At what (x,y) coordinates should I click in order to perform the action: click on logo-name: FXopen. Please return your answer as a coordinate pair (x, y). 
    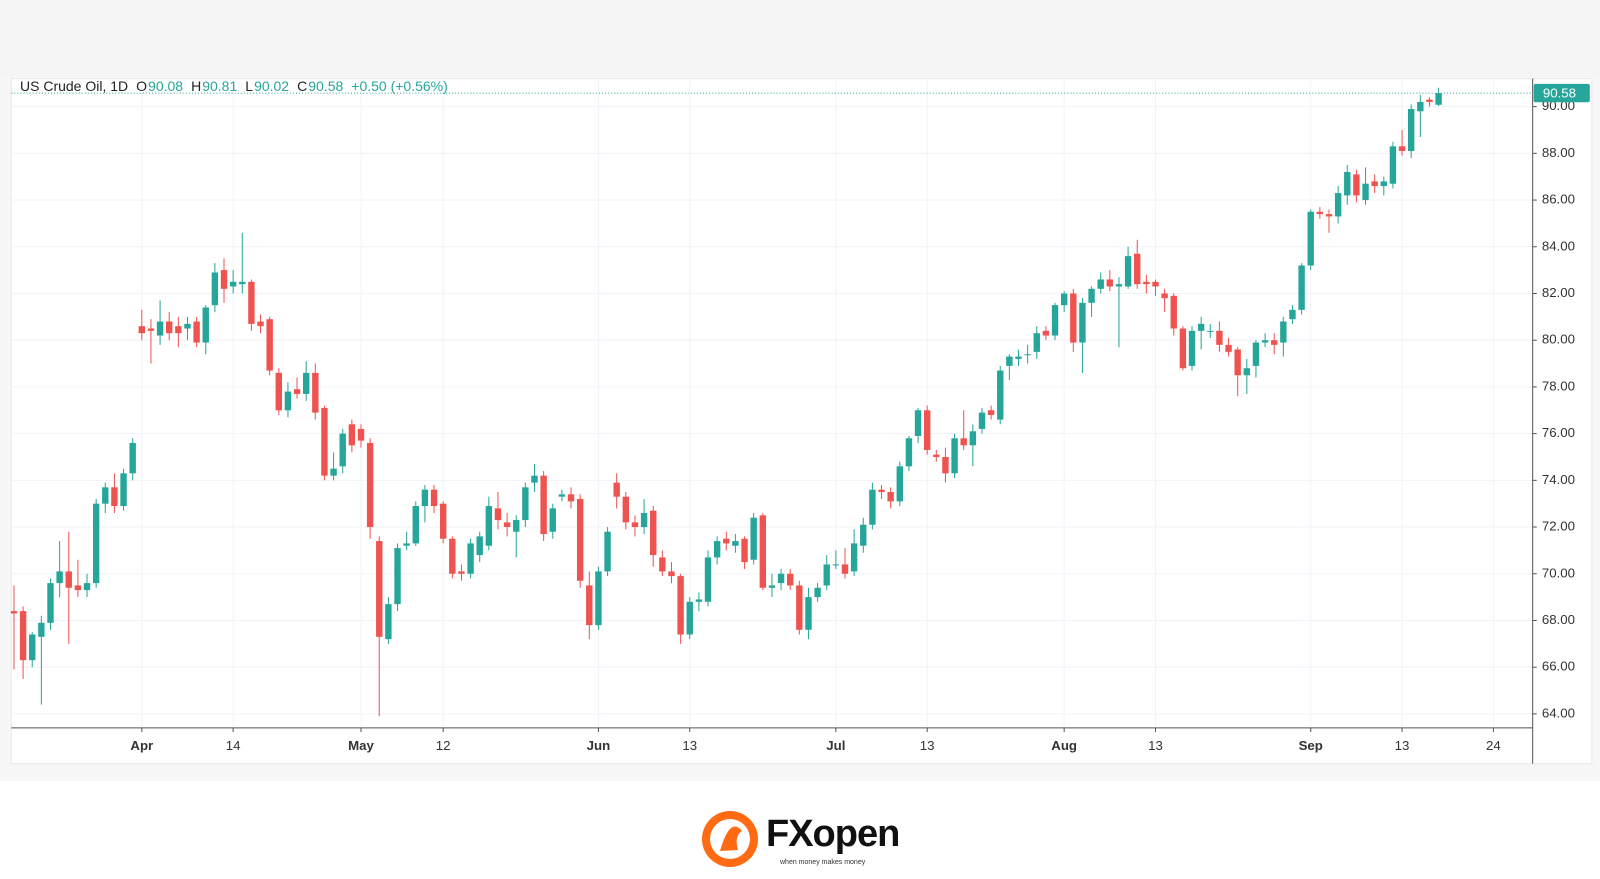
    Looking at the image, I should click on (832, 834).